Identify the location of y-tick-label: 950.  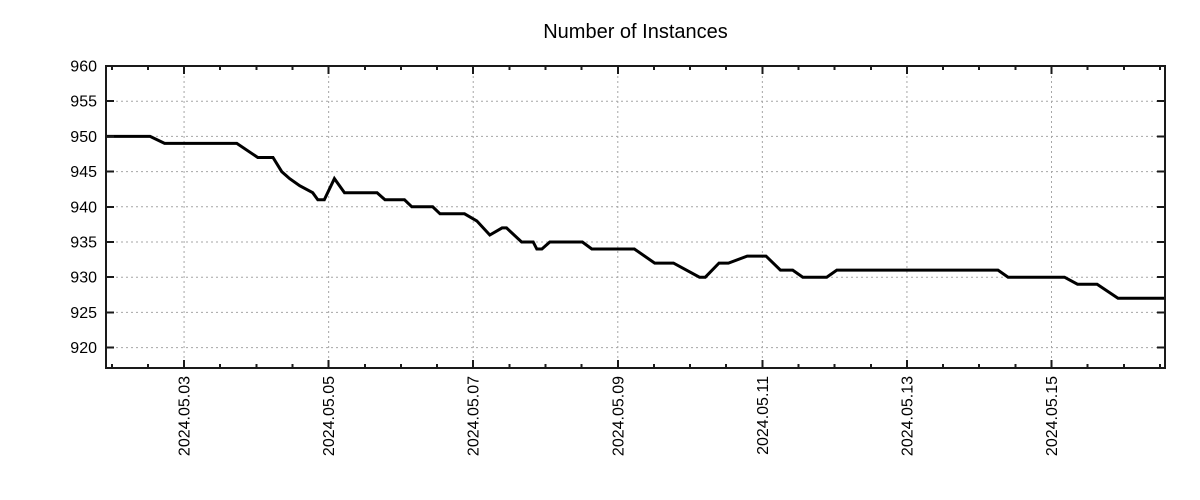
(83, 137).